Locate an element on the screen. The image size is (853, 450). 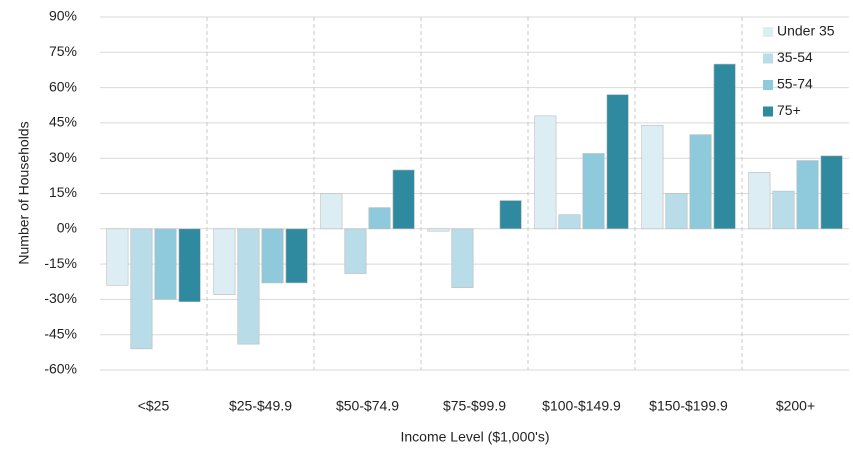
y-tick-label: -15% is located at coordinates (60, 263).